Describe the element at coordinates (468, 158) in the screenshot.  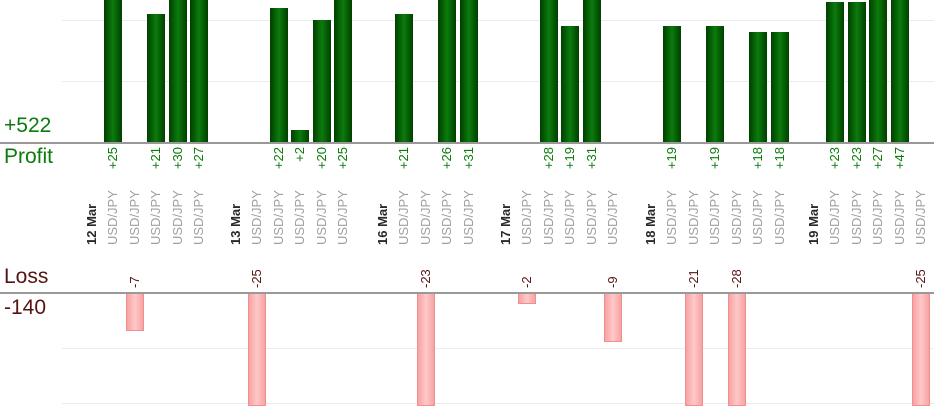
I see `profit-value-label: +31` at that location.